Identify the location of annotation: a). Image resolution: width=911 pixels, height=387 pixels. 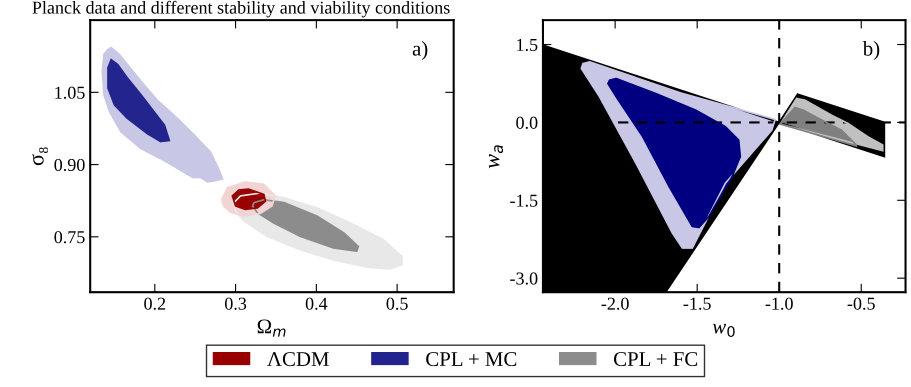
(420, 50).